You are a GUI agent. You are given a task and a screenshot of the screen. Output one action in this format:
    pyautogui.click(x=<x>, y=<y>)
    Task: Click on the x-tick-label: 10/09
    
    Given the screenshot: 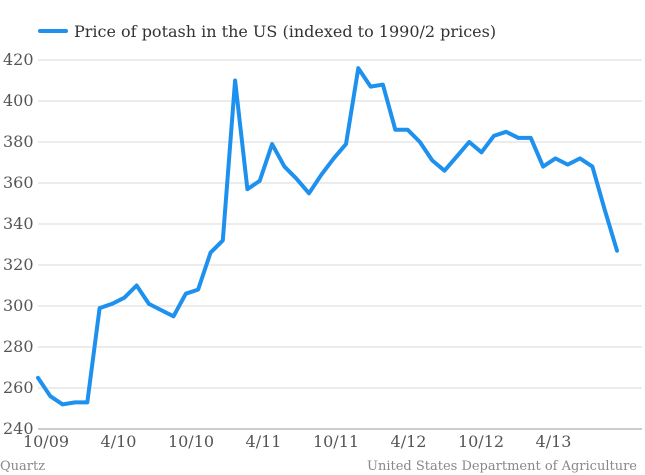 What is the action you would take?
    pyautogui.click(x=46, y=441)
    